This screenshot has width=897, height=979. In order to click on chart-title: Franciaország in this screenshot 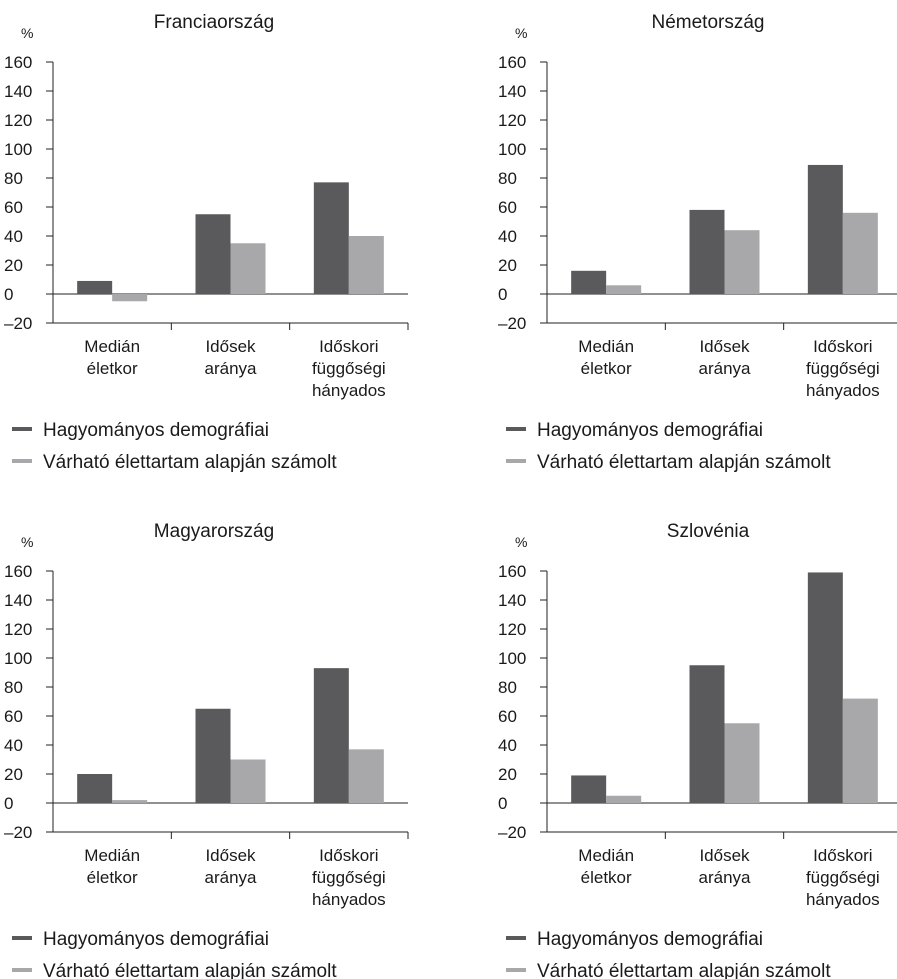, I will do `click(214, 22)`.